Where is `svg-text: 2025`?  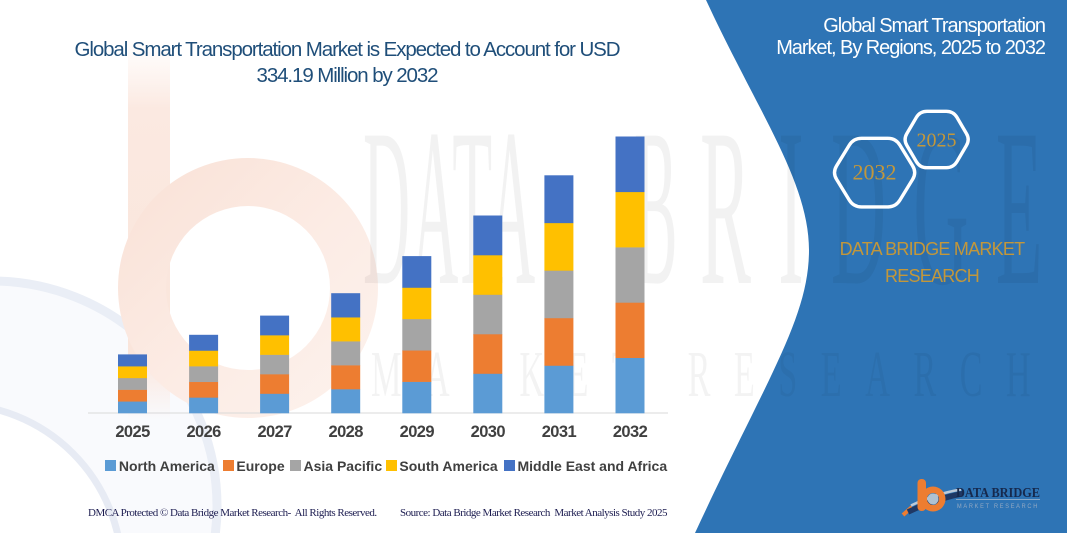 svg-text: 2025 is located at coordinates (937, 141).